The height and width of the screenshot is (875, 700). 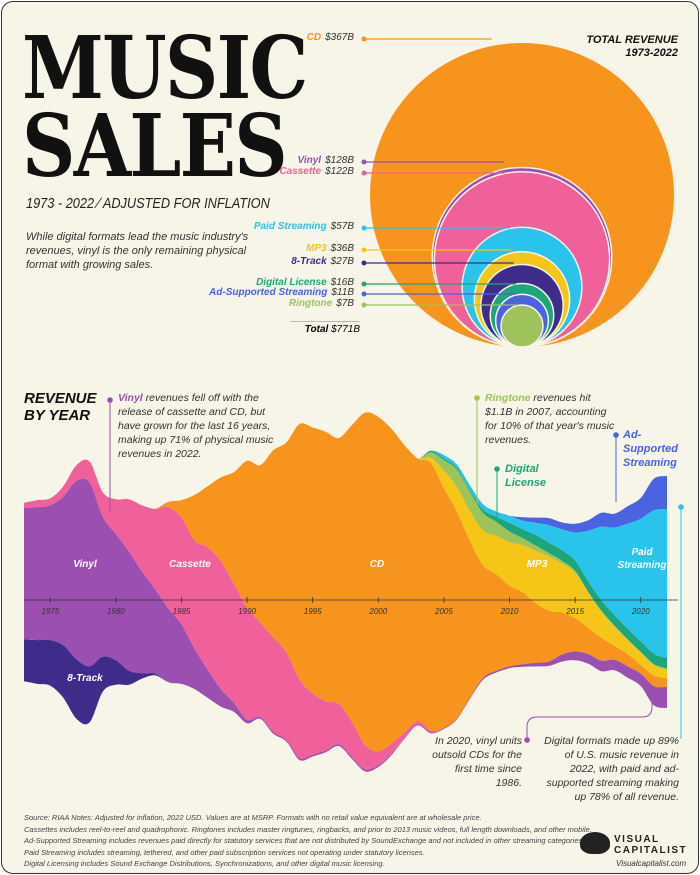 I want to click on format-name: Vinyl, so click(x=309, y=160).